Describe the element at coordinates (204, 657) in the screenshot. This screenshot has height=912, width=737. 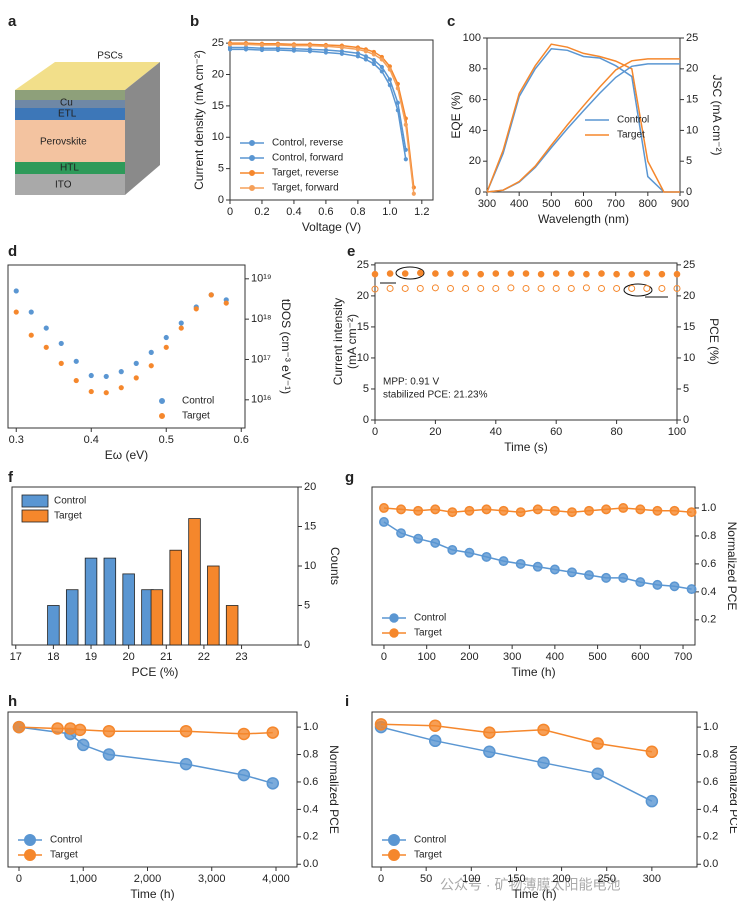
I see `x-tick-label: 22` at that location.